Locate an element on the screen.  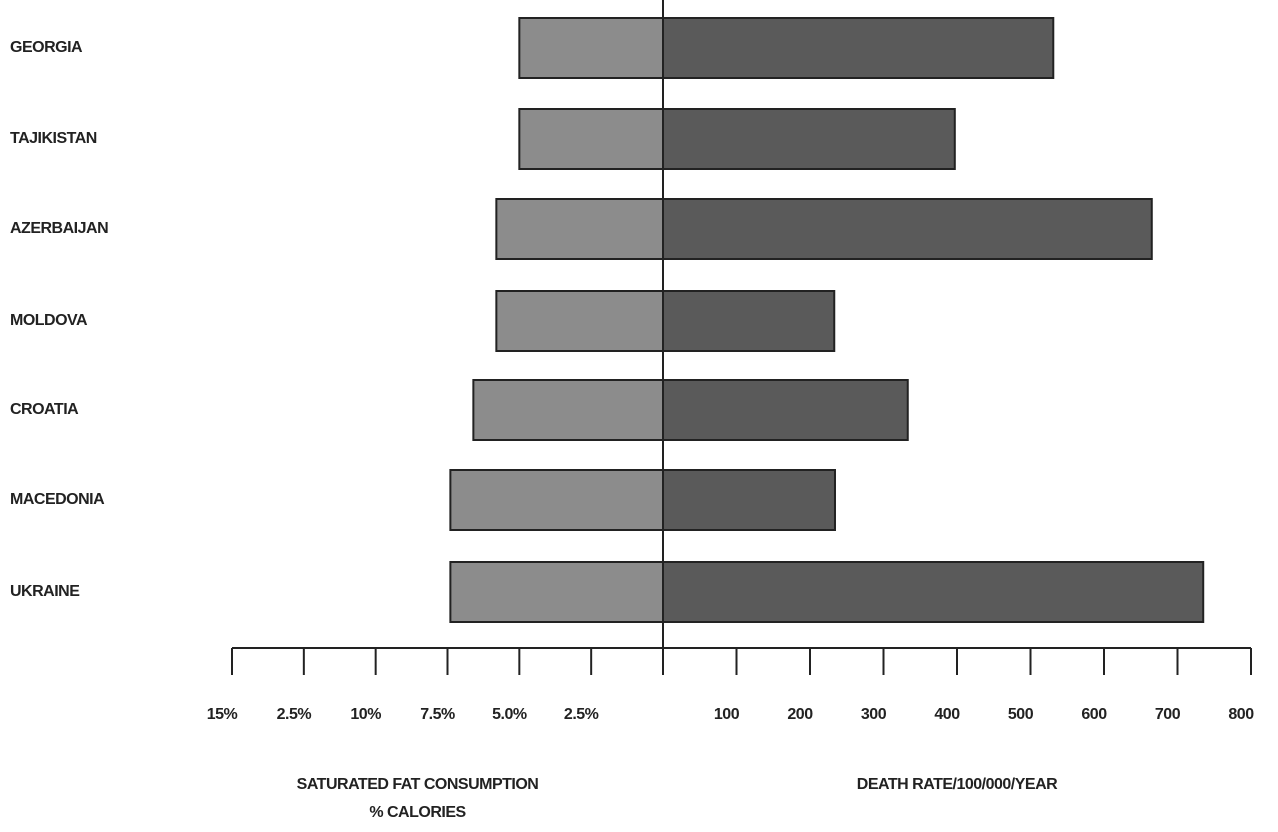
axis-label: DEATH RATE/100/000/YEAR is located at coordinates (957, 784).